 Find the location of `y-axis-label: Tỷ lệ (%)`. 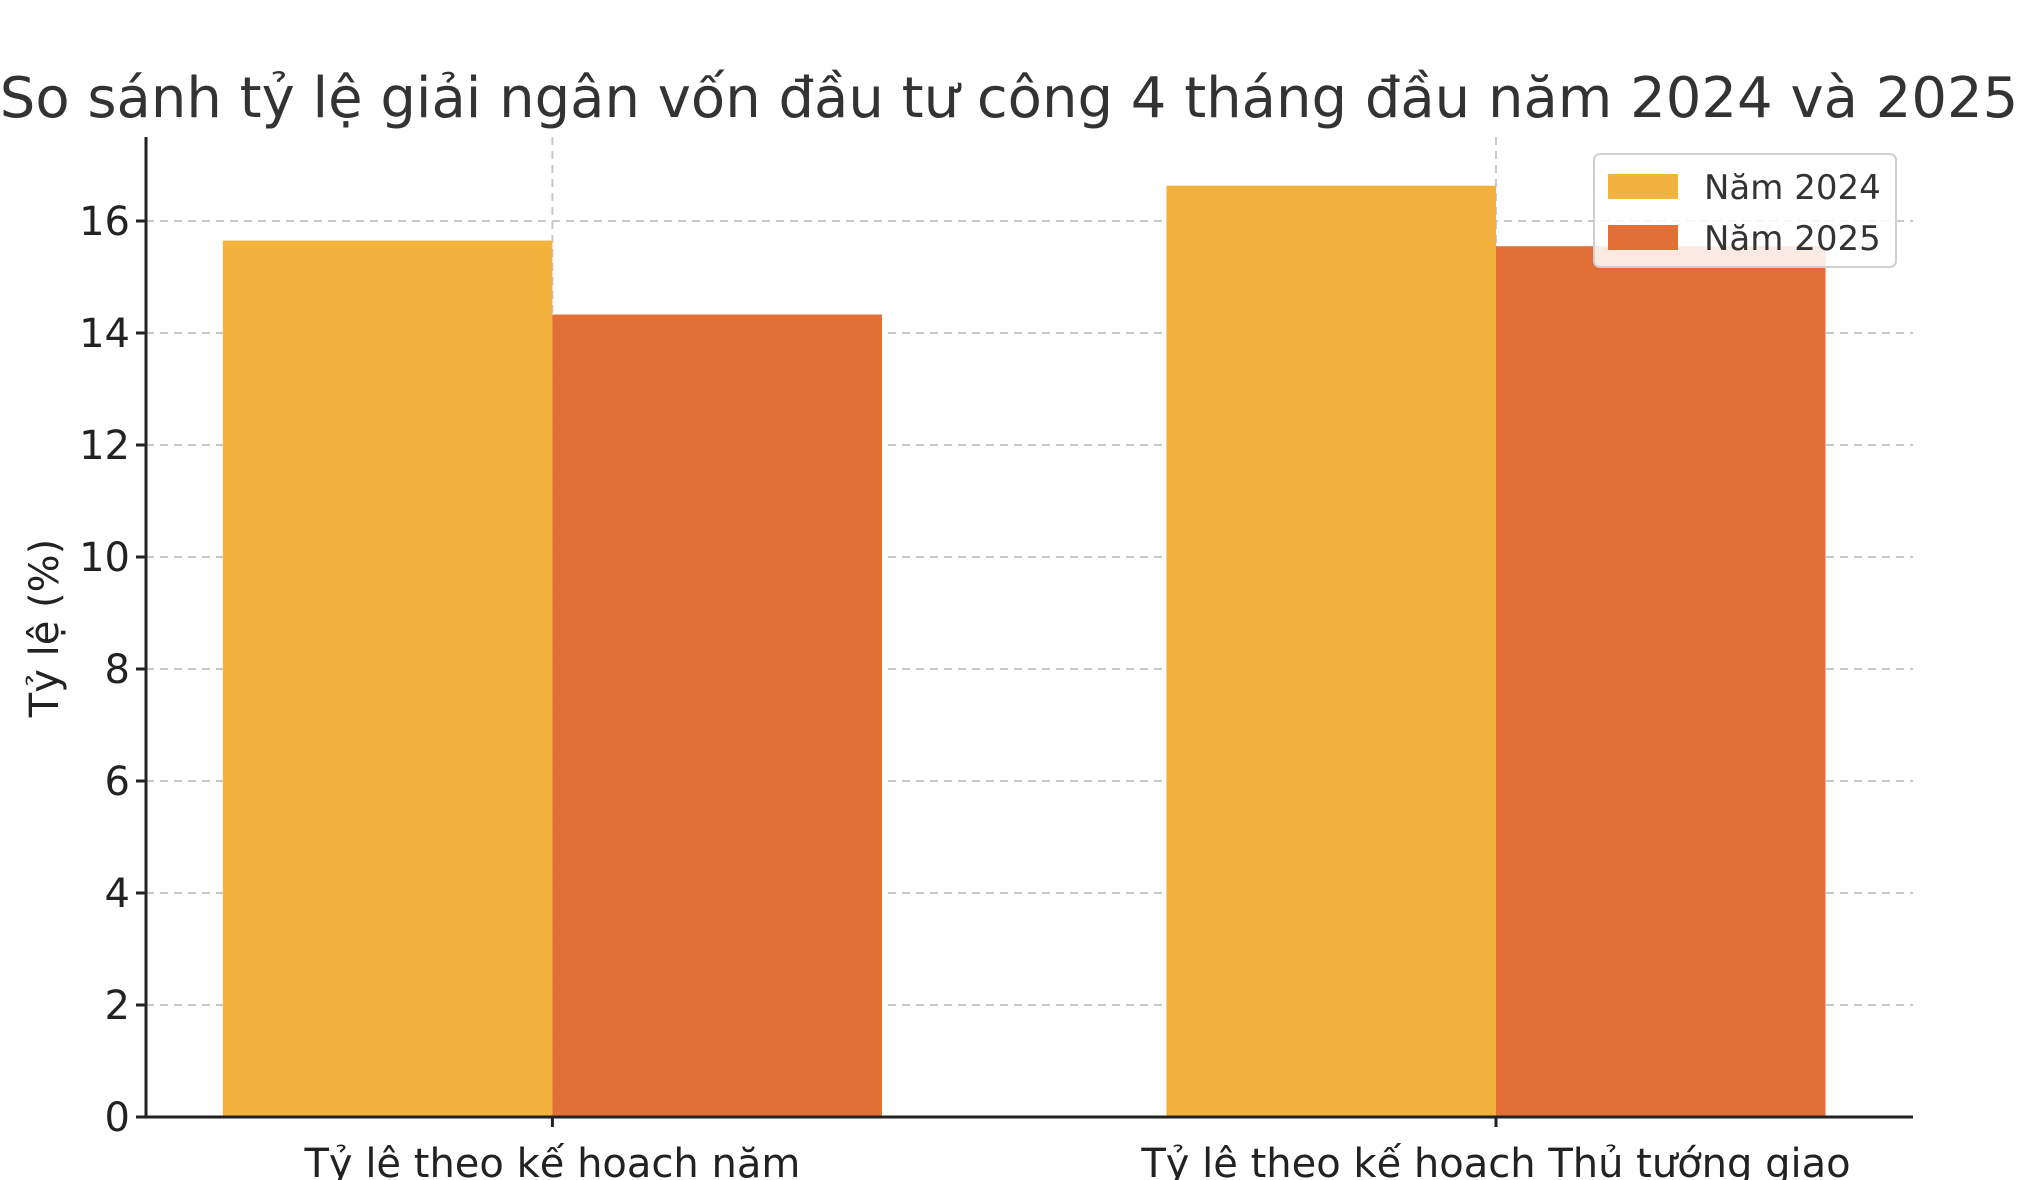

y-axis-label: Tỷ lệ (%) is located at coordinates (45, 628).